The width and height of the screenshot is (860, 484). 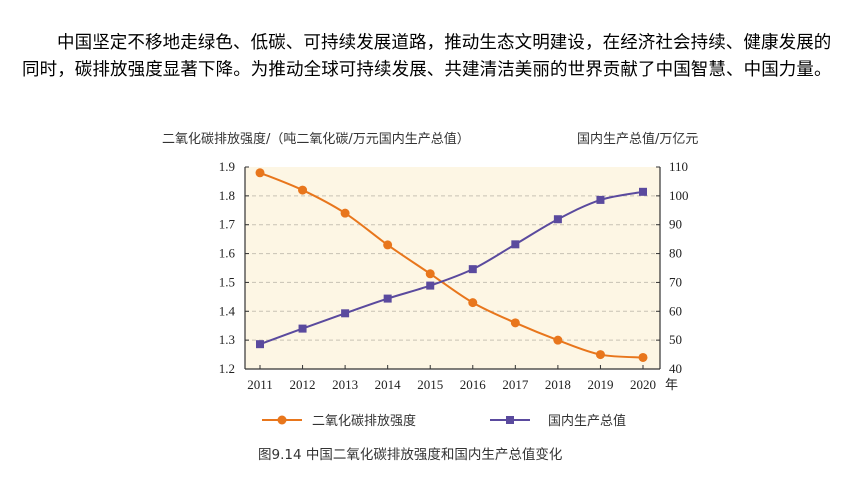 What do you see at coordinates (444, 421) in the screenshot?
I see `legend: 二氧化碳排放强度 国内生产总值` at bounding box center [444, 421].